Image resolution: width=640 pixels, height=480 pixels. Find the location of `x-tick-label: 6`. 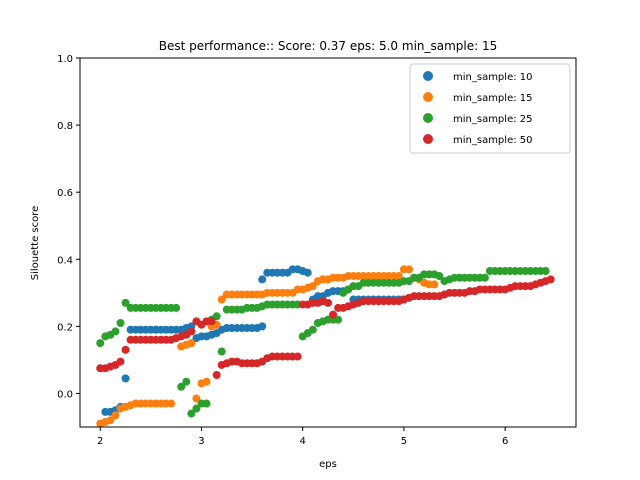

x-tick-label: 6 is located at coordinates (505, 441).